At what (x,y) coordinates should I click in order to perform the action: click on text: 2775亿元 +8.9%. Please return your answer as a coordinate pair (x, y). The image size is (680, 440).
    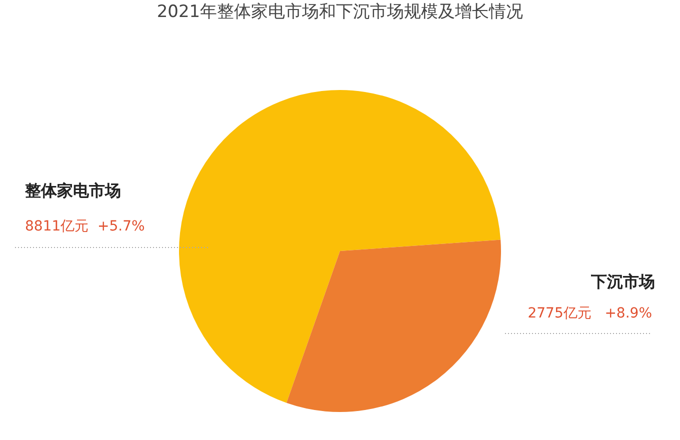
    Looking at the image, I should click on (590, 314).